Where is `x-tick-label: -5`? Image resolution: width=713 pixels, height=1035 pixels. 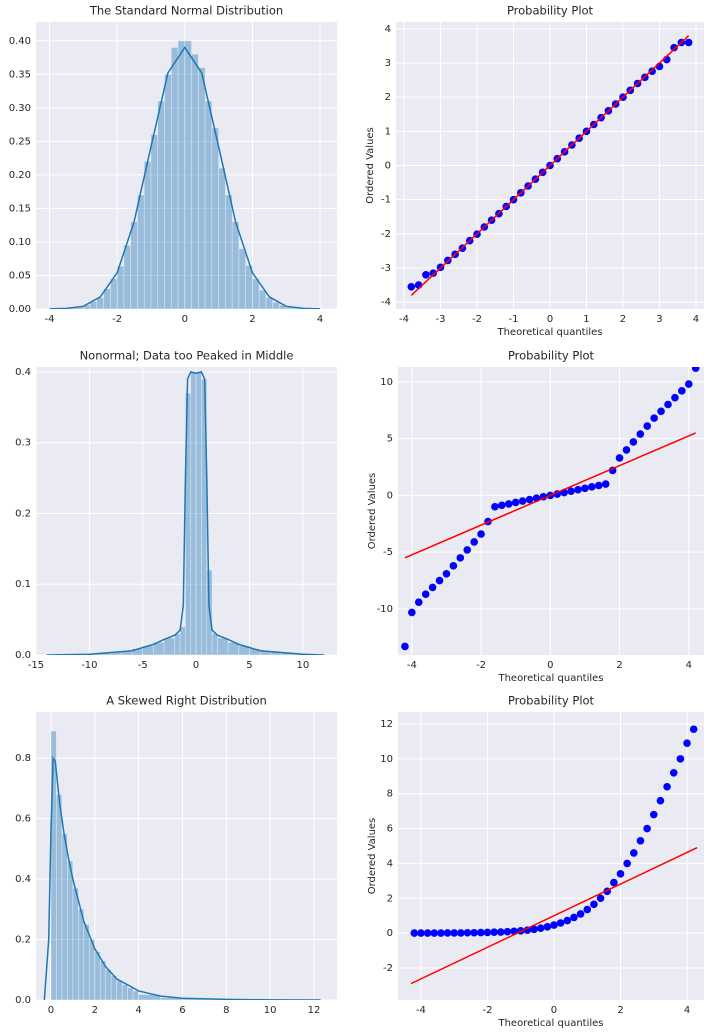 x-tick-label: -5 is located at coordinates (143, 665).